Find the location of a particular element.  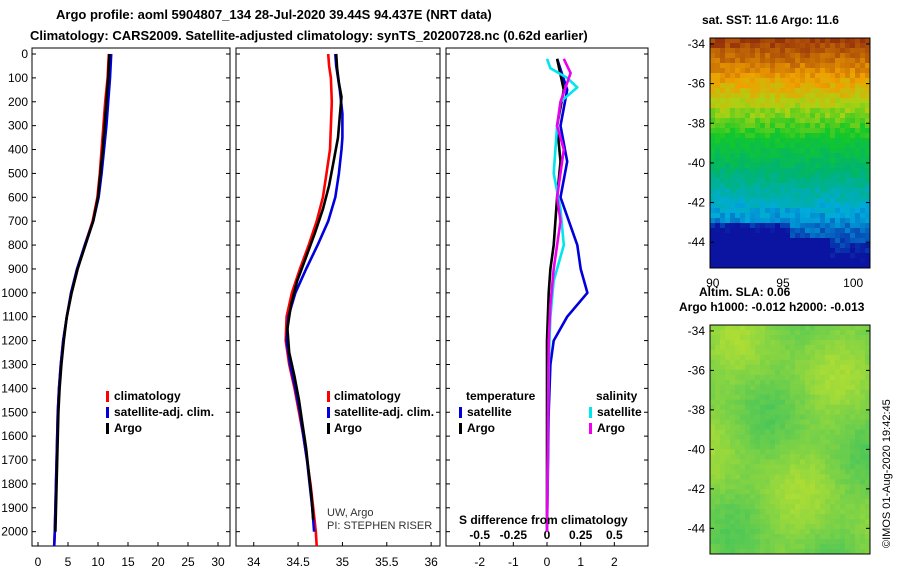

depth-tick-label: 900 is located at coordinates (18, 269).